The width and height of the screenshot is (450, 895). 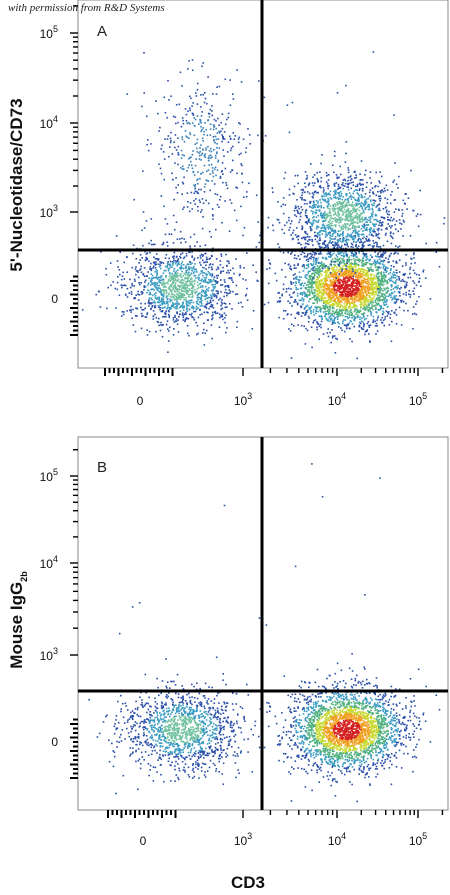 I want to click on y-axis-label-b-sub: 2b, so click(x=24, y=576).